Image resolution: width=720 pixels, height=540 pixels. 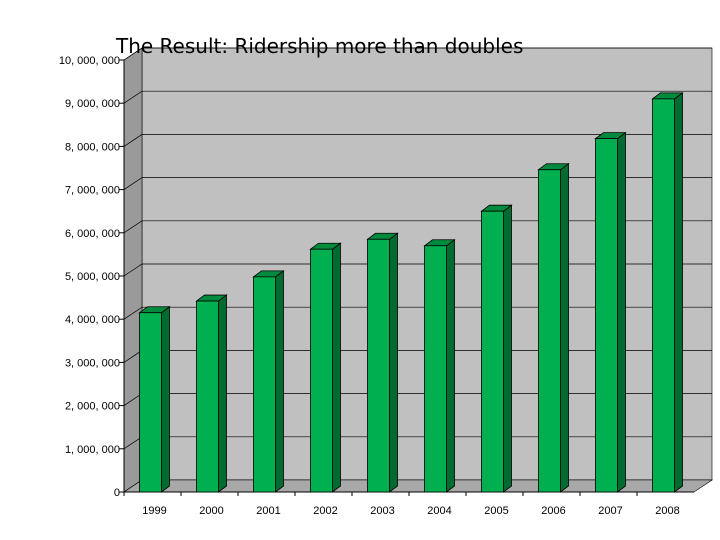 What do you see at coordinates (117, 493) in the screenshot?
I see `y-tick-label: 0` at bounding box center [117, 493].